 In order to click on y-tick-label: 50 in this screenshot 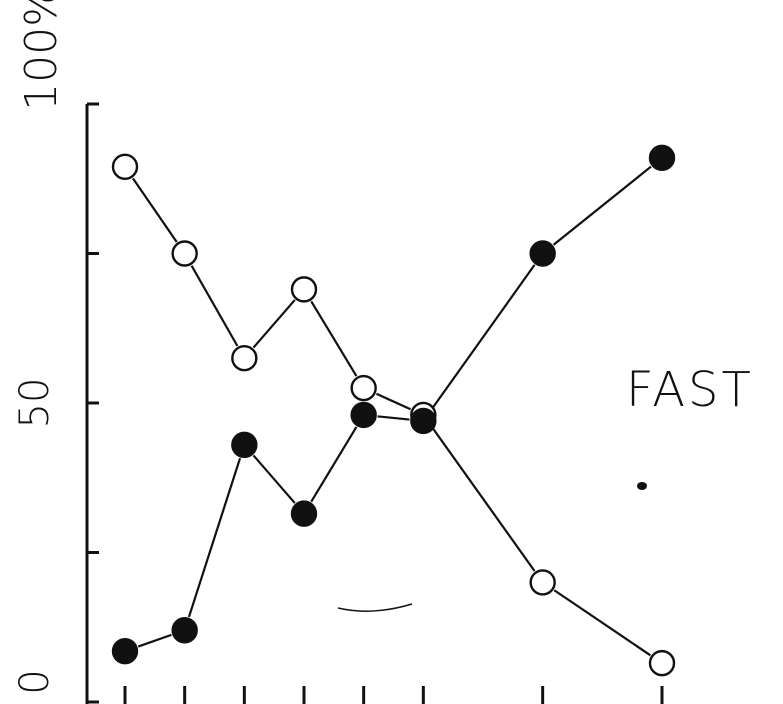, I will do `click(35, 403)`.